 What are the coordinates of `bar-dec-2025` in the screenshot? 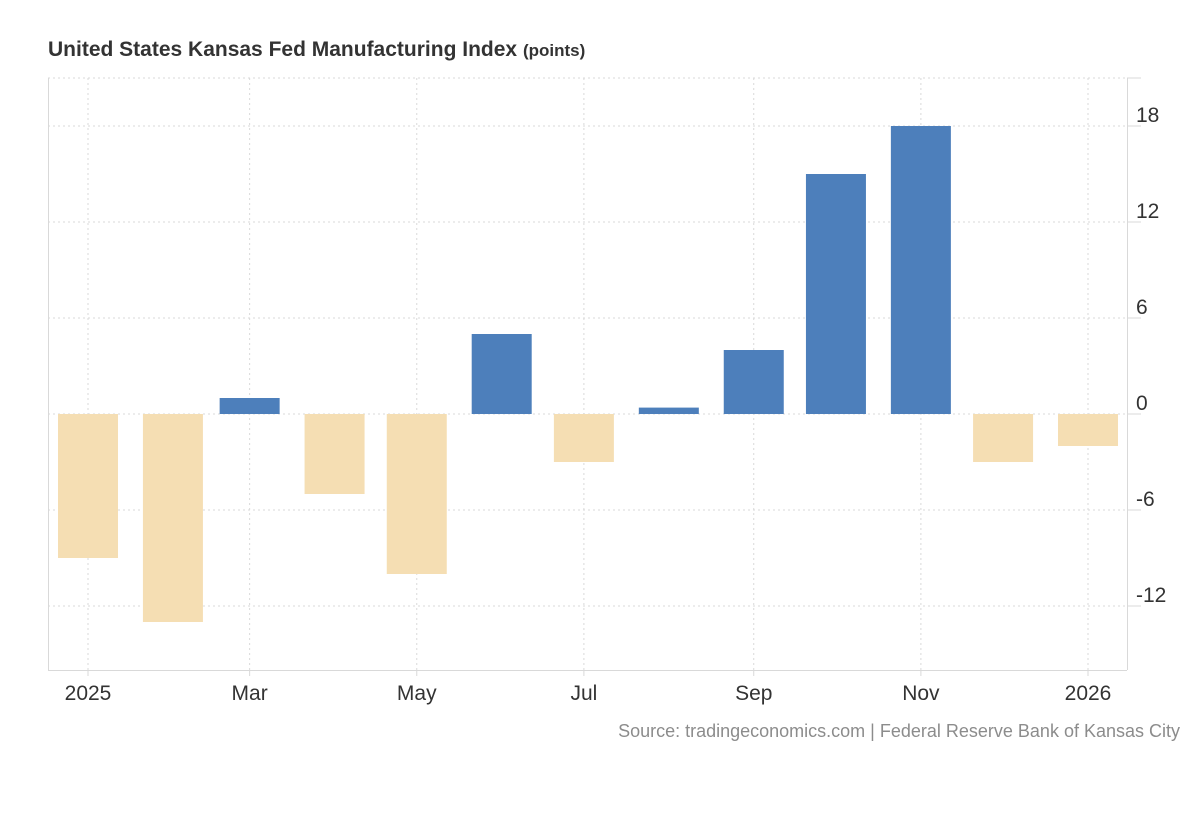 It's located at (1003, 438).